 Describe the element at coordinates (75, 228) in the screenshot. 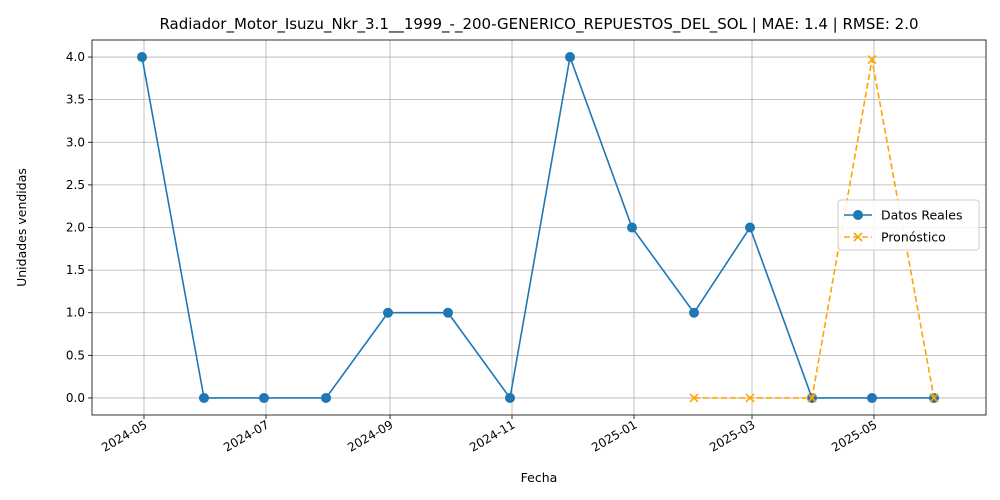

I see `y-tick-label: 2.0` at that location.